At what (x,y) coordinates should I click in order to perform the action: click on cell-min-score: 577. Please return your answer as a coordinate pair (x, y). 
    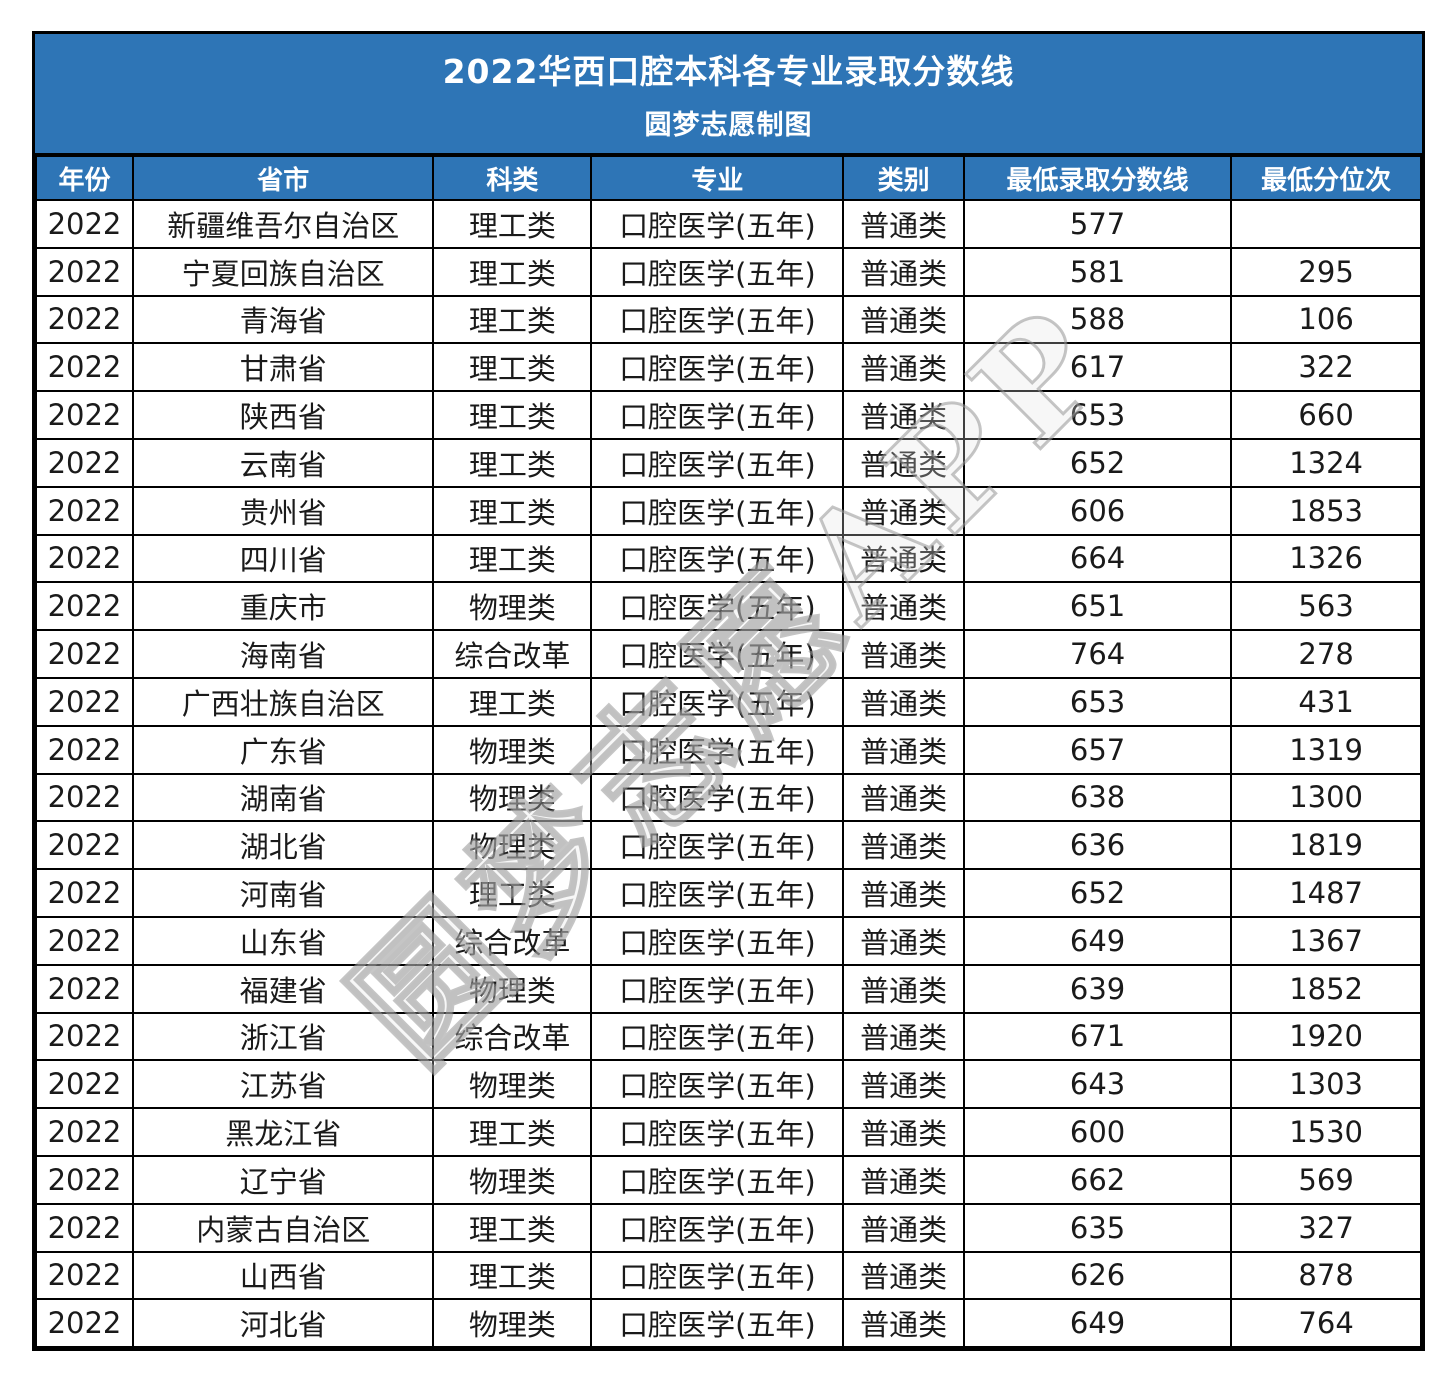
    Looking at the image, I should click on (1097, 224).